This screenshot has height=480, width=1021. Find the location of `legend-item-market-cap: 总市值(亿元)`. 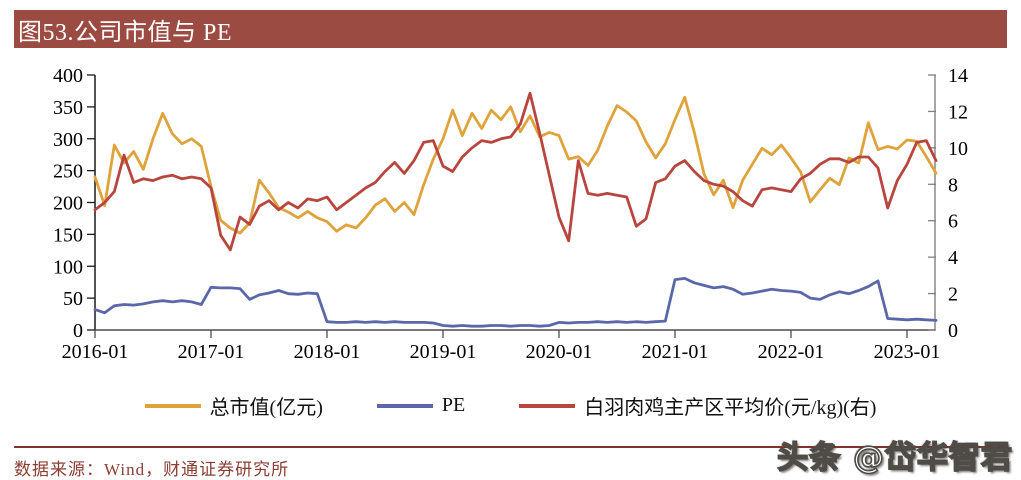

legend-item-market-cap: 总市值(亿元) is located at coordinates (233, 405).